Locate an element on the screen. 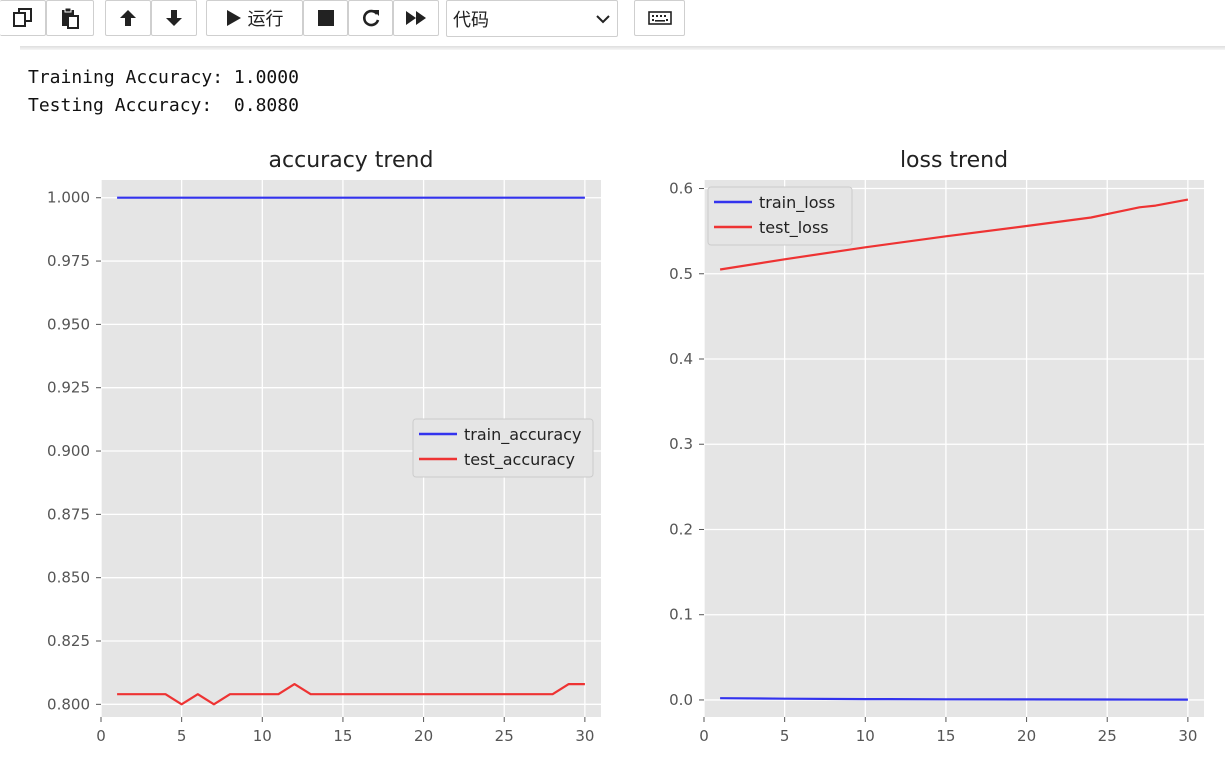 The width and height of the screenshot is (1225, 757). fast-forward-icon is located at coordinates (416, 18).